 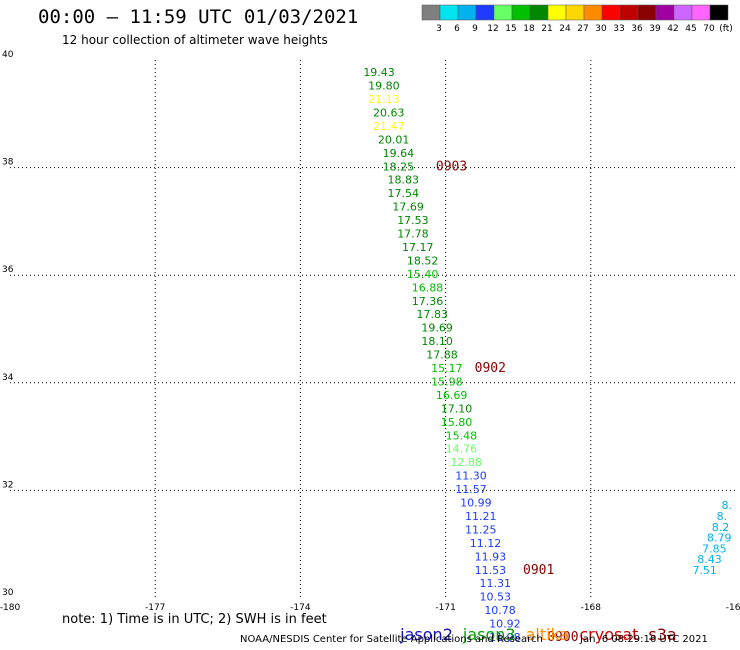 I want to click on wave-height-point: 17.10, so click(x=457, y=408).